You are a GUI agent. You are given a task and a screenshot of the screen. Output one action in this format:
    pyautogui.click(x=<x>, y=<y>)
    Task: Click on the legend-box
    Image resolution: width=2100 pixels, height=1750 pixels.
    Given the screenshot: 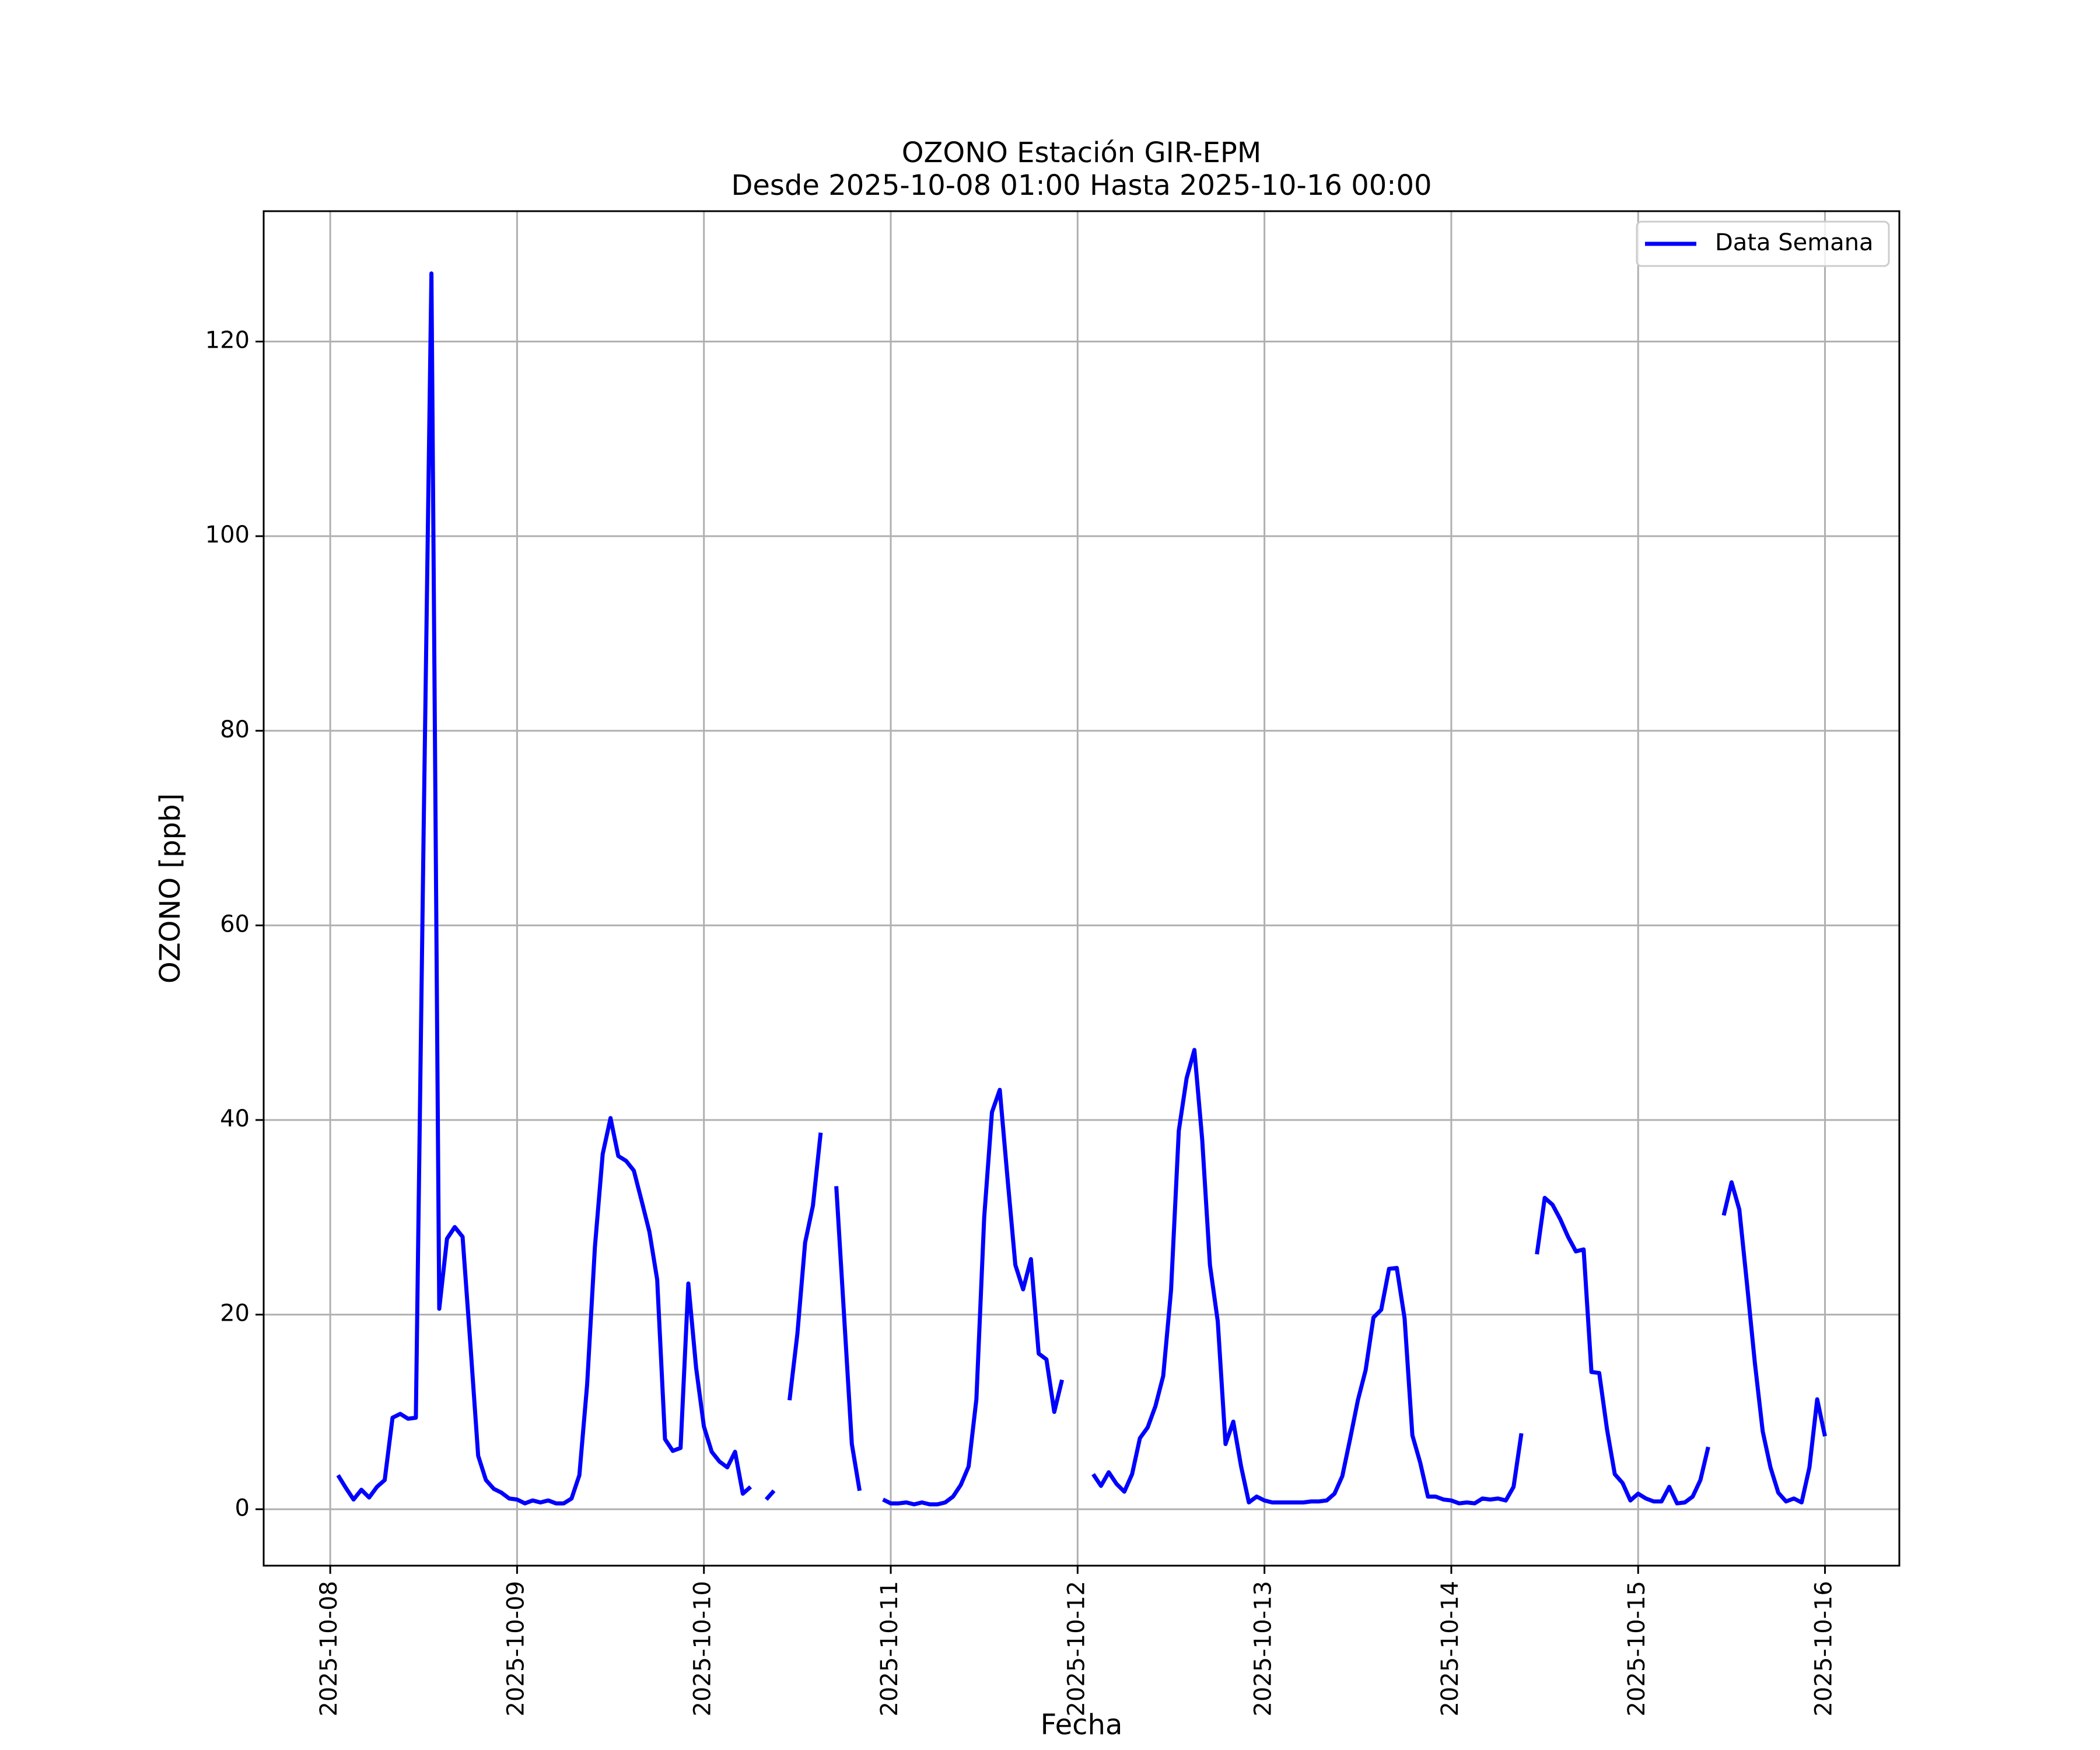 What is the action you would take?
    pyautogui.click(x=1763, y=243)
    